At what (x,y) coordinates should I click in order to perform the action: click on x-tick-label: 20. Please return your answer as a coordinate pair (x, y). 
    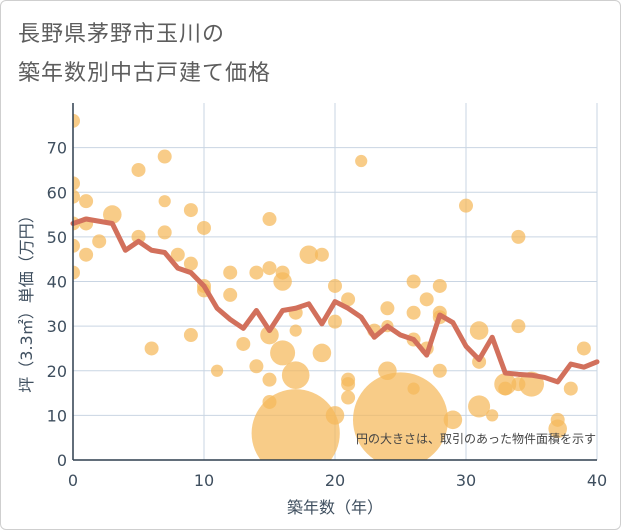
    Looking at the image, I should click on (335, 480).